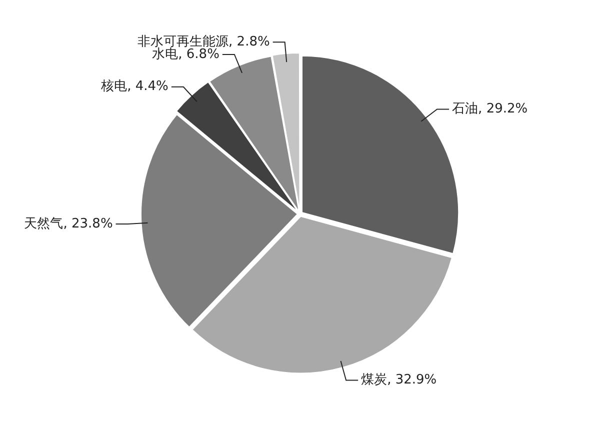  I want to click on slice-label: 核电, 4.4%, so click(134, 86).